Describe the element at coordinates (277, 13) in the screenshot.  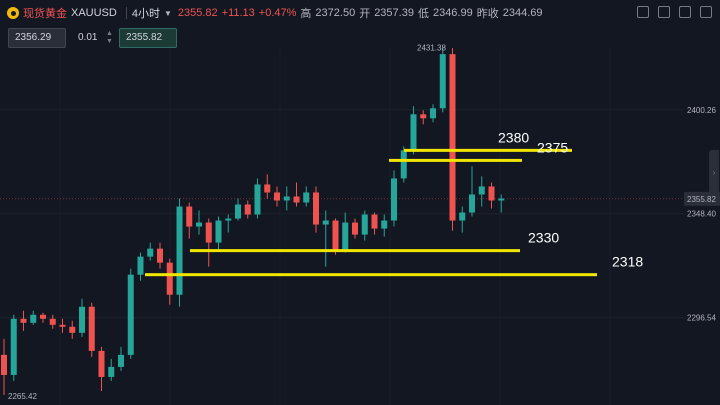
I see `price-change-percent: +0.47%` at that location.